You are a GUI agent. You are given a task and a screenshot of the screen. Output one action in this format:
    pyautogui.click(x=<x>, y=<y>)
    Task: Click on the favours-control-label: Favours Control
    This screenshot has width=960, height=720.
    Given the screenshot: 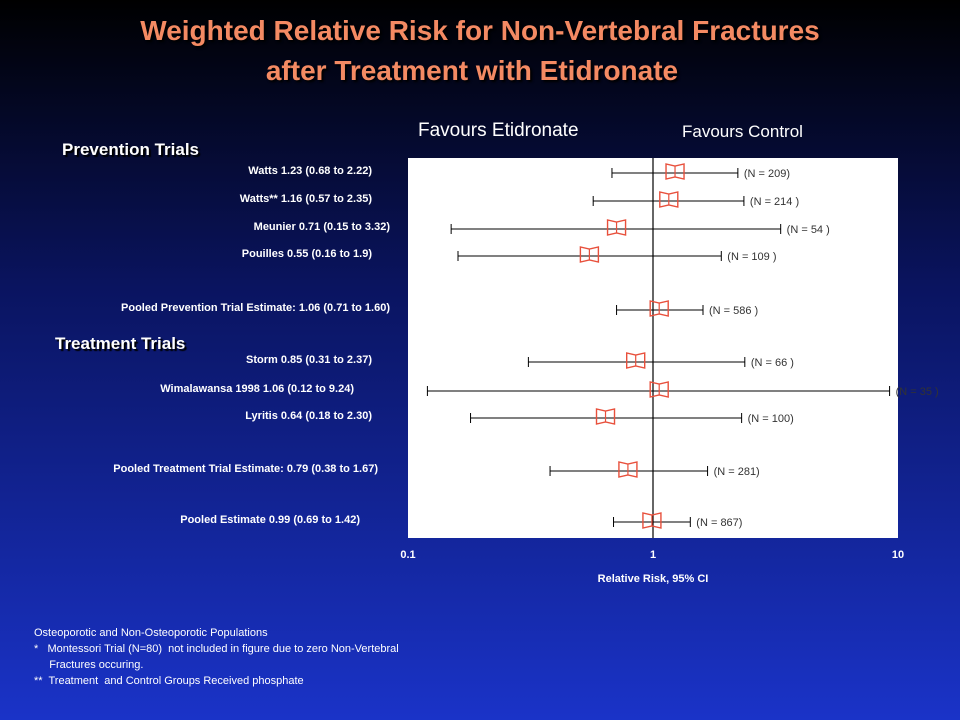 What is the action you would take?
    pyautogui.click(x=742, y=131)
    